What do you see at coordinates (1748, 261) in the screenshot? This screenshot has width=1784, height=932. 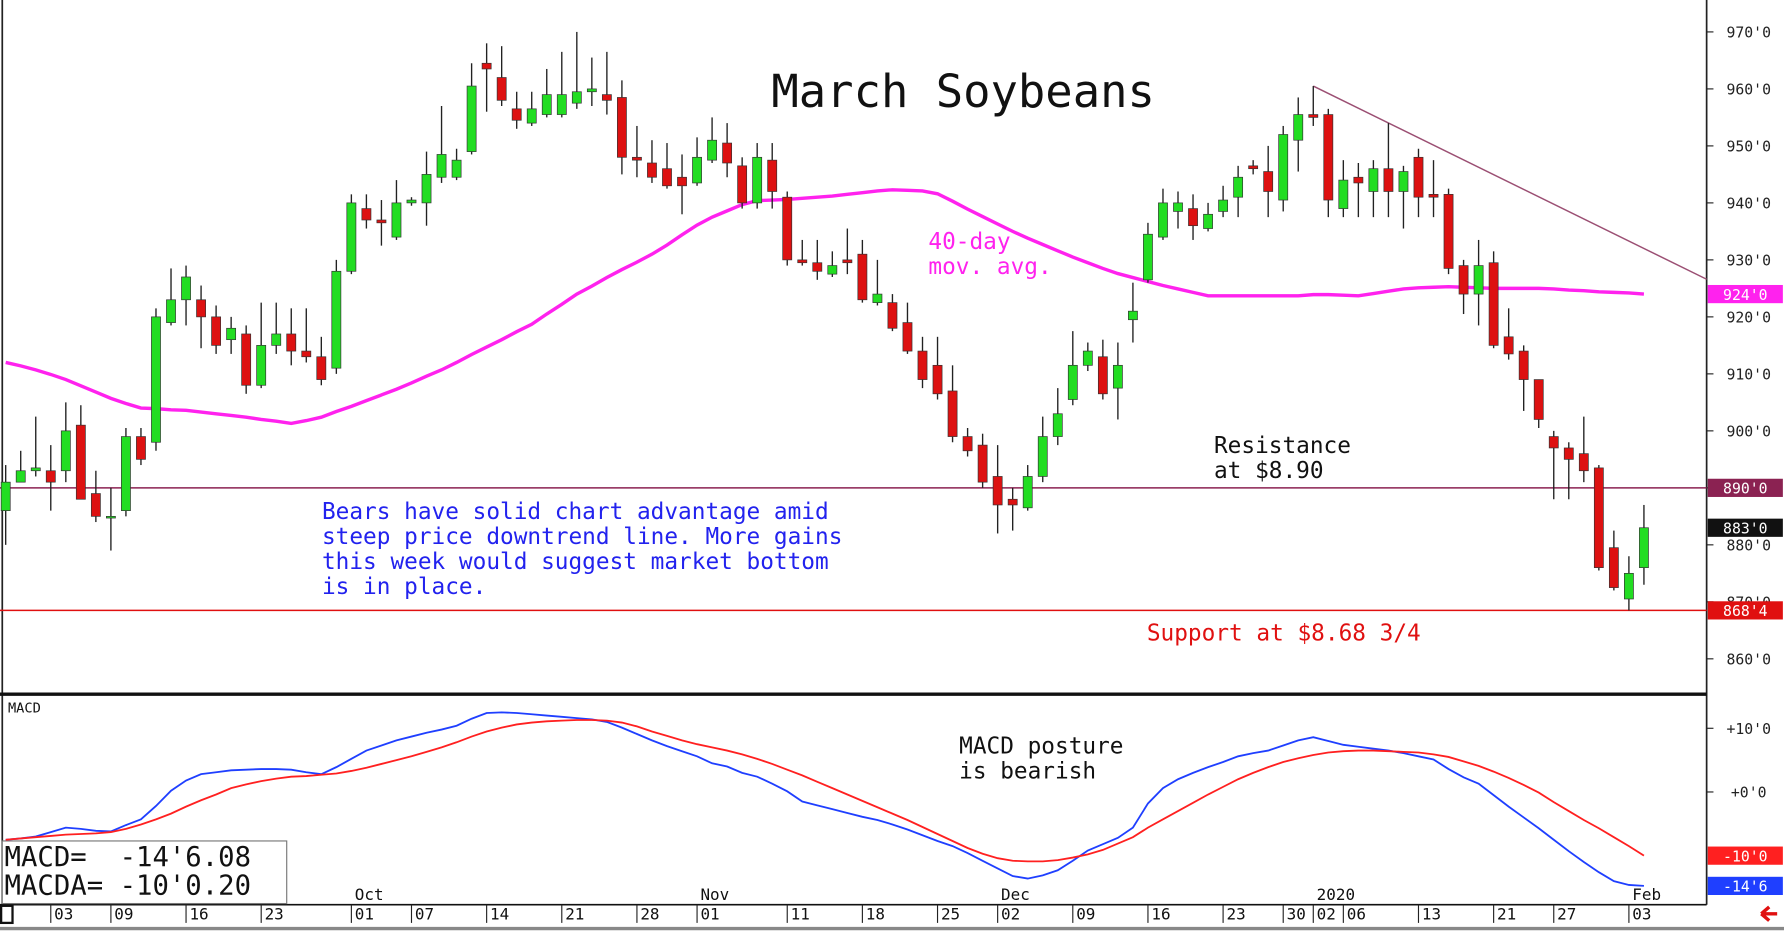 I see `y-tick-label: 930'0` at bounding box center [1748, 261].